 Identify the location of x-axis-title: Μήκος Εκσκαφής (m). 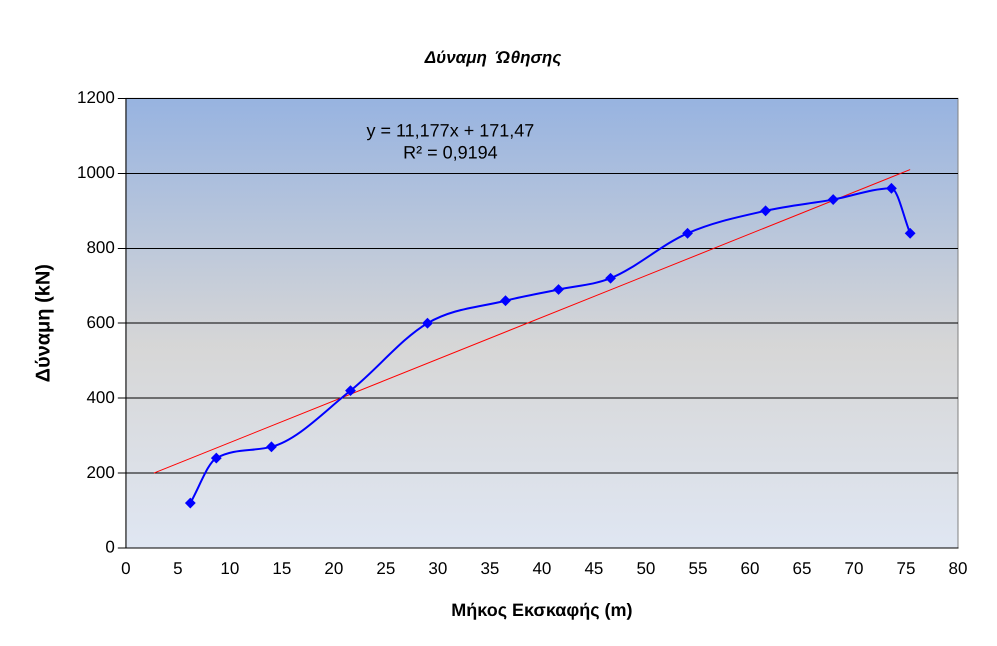
(542, 610).